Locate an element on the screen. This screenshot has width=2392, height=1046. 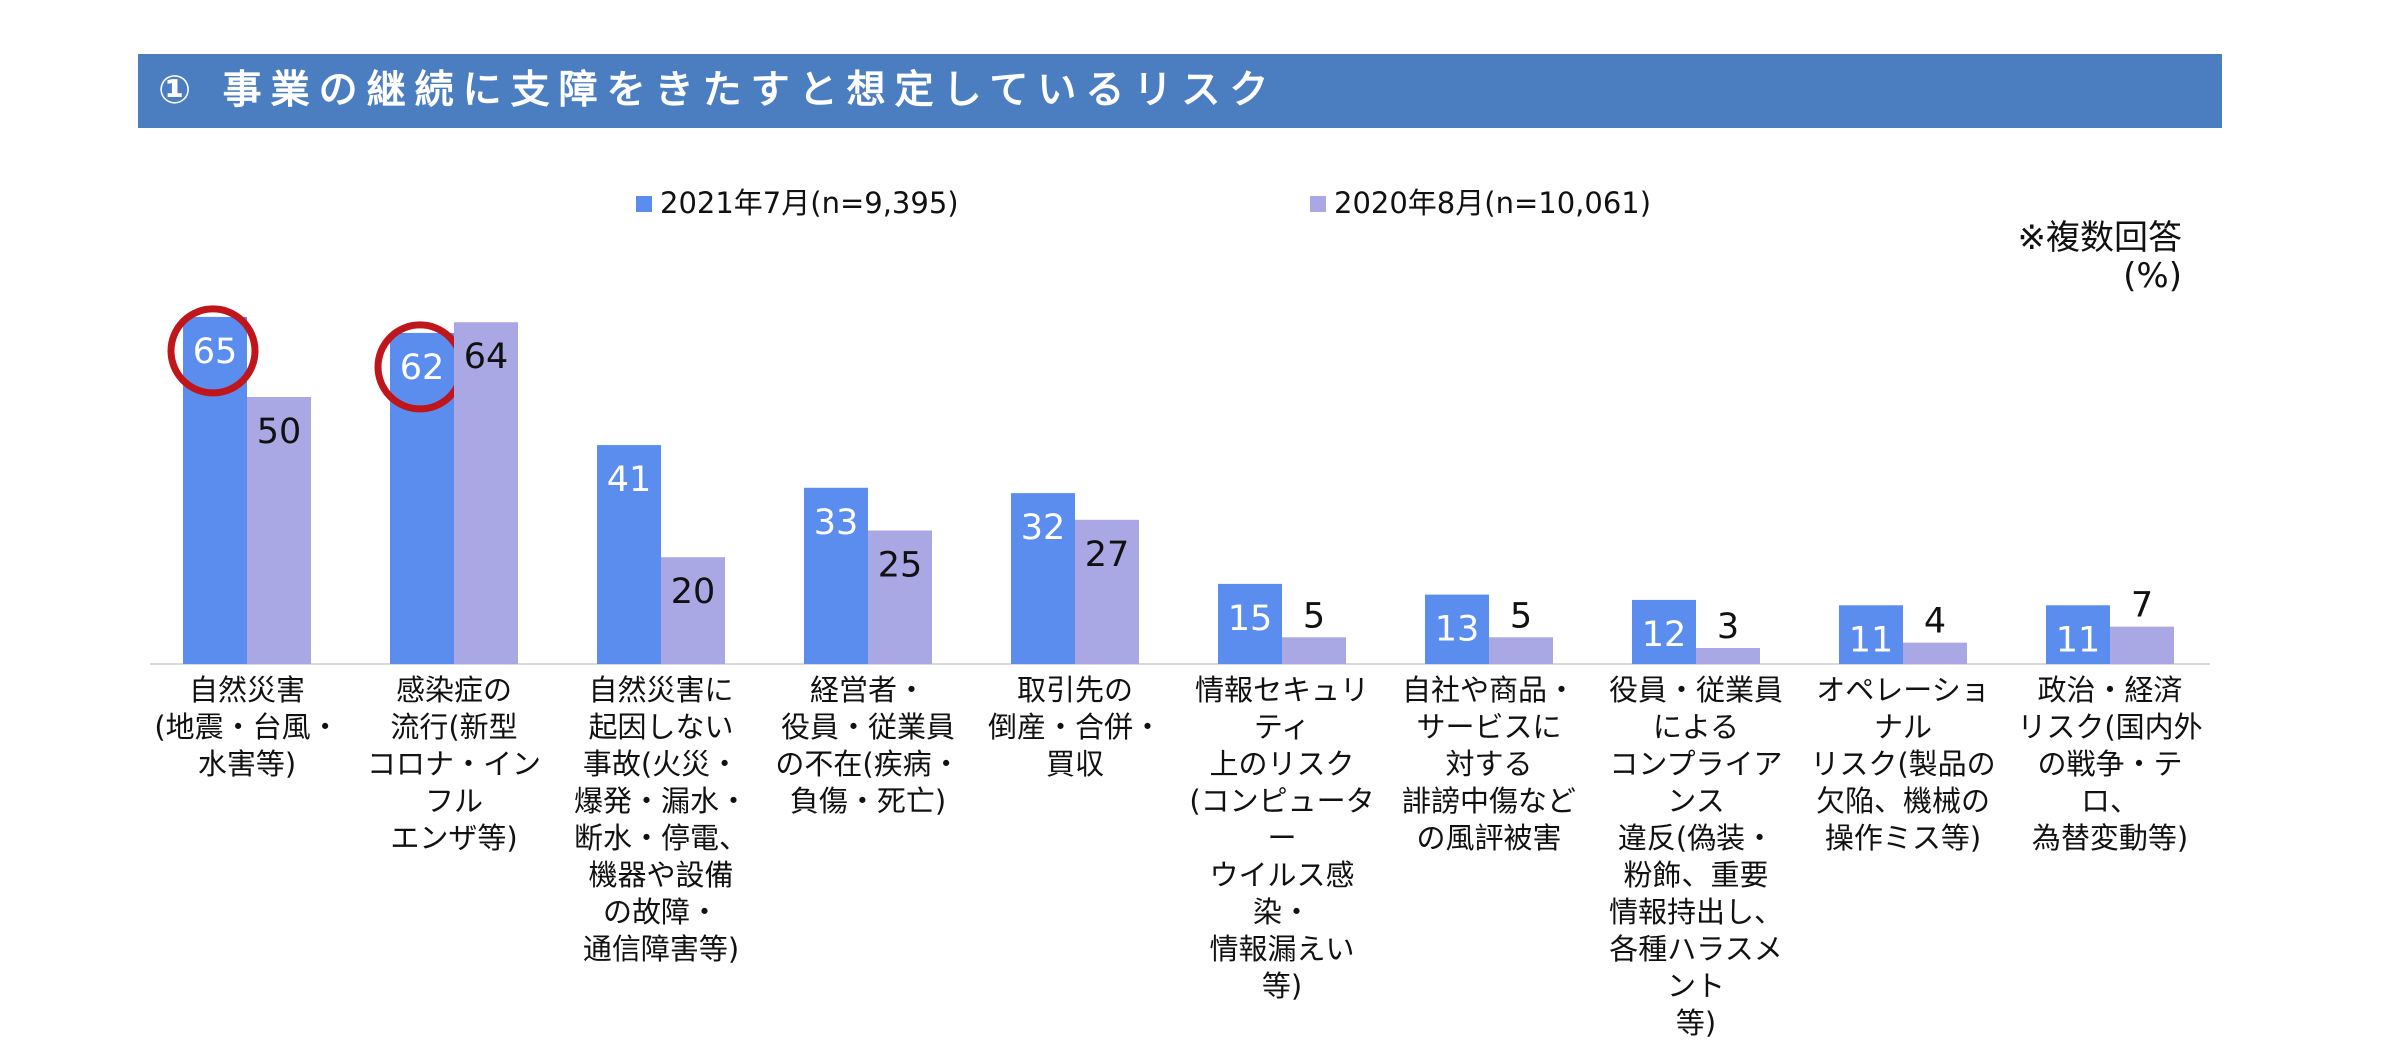
data-label-2020-4: 27 is located at coordinates (1107, 555).